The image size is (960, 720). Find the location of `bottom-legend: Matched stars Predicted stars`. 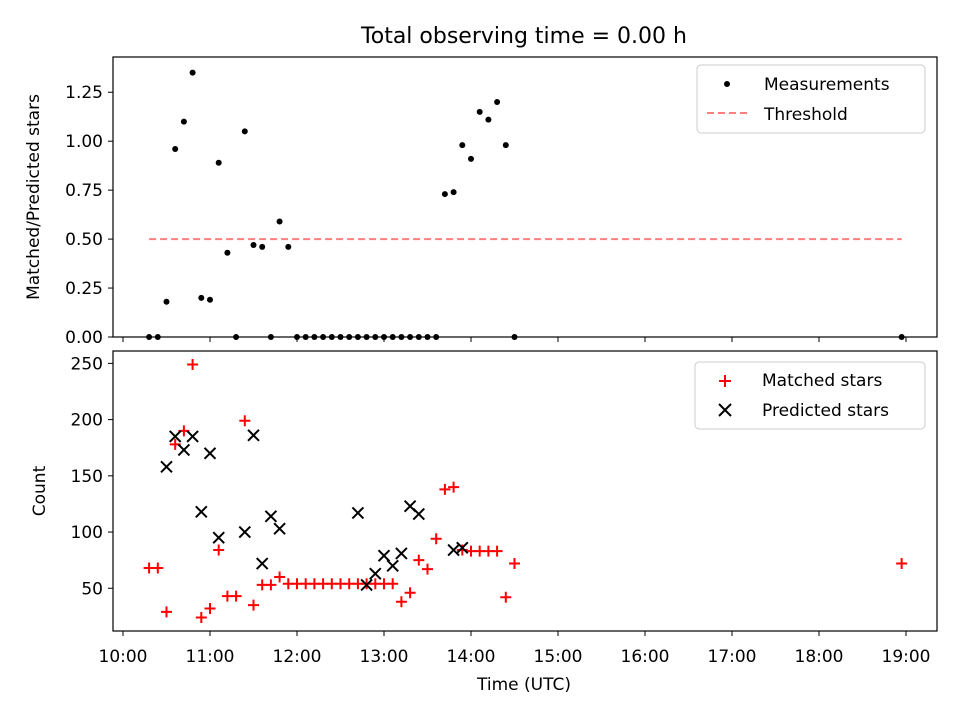

bottom-legend: Matched stars Predicted stars is located at coordinates (810, 395).